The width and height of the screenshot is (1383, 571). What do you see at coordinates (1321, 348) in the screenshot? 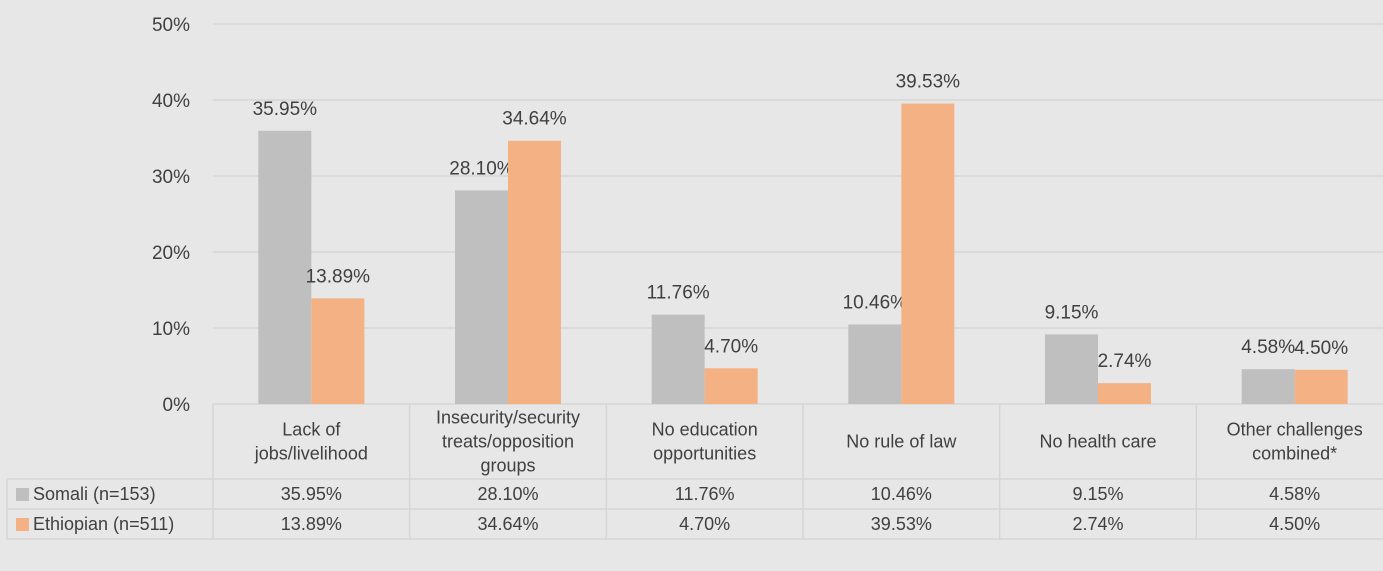
I see `data-label: 4.50%` at bounding box center [1321, 348].